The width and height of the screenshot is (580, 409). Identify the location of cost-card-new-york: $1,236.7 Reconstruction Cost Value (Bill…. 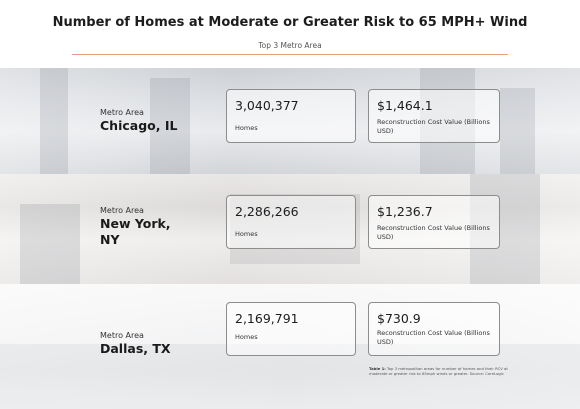
(434, 222).